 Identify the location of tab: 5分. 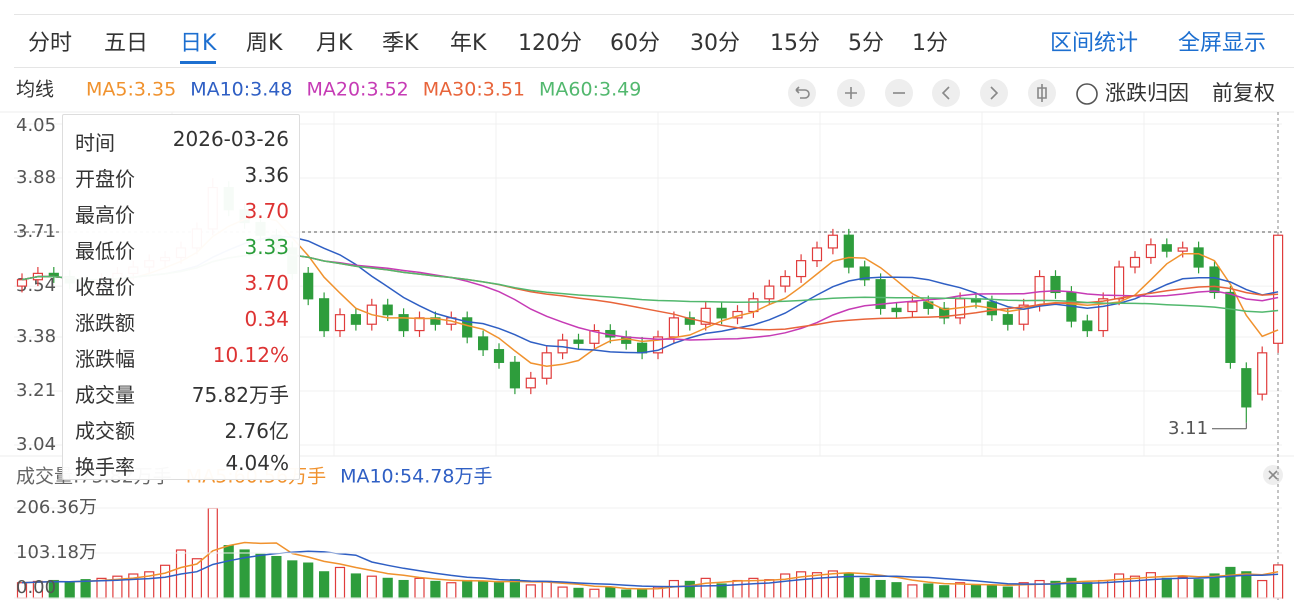
(866, 43).